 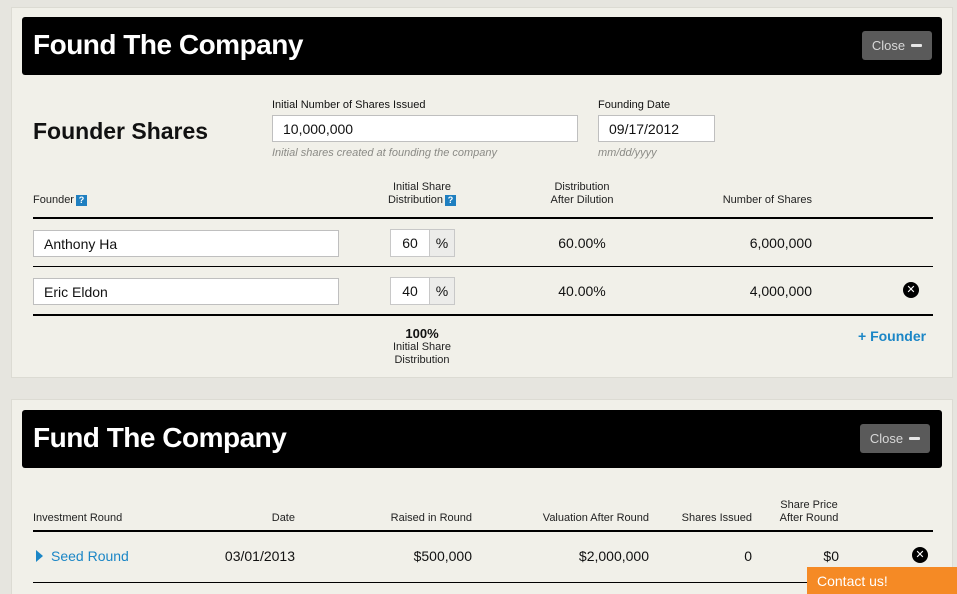 What do you see at coordinates (716, 518) in the screenshot?
I see `shares-issued-header: Shares Issued` at bounding box center [716, 518].